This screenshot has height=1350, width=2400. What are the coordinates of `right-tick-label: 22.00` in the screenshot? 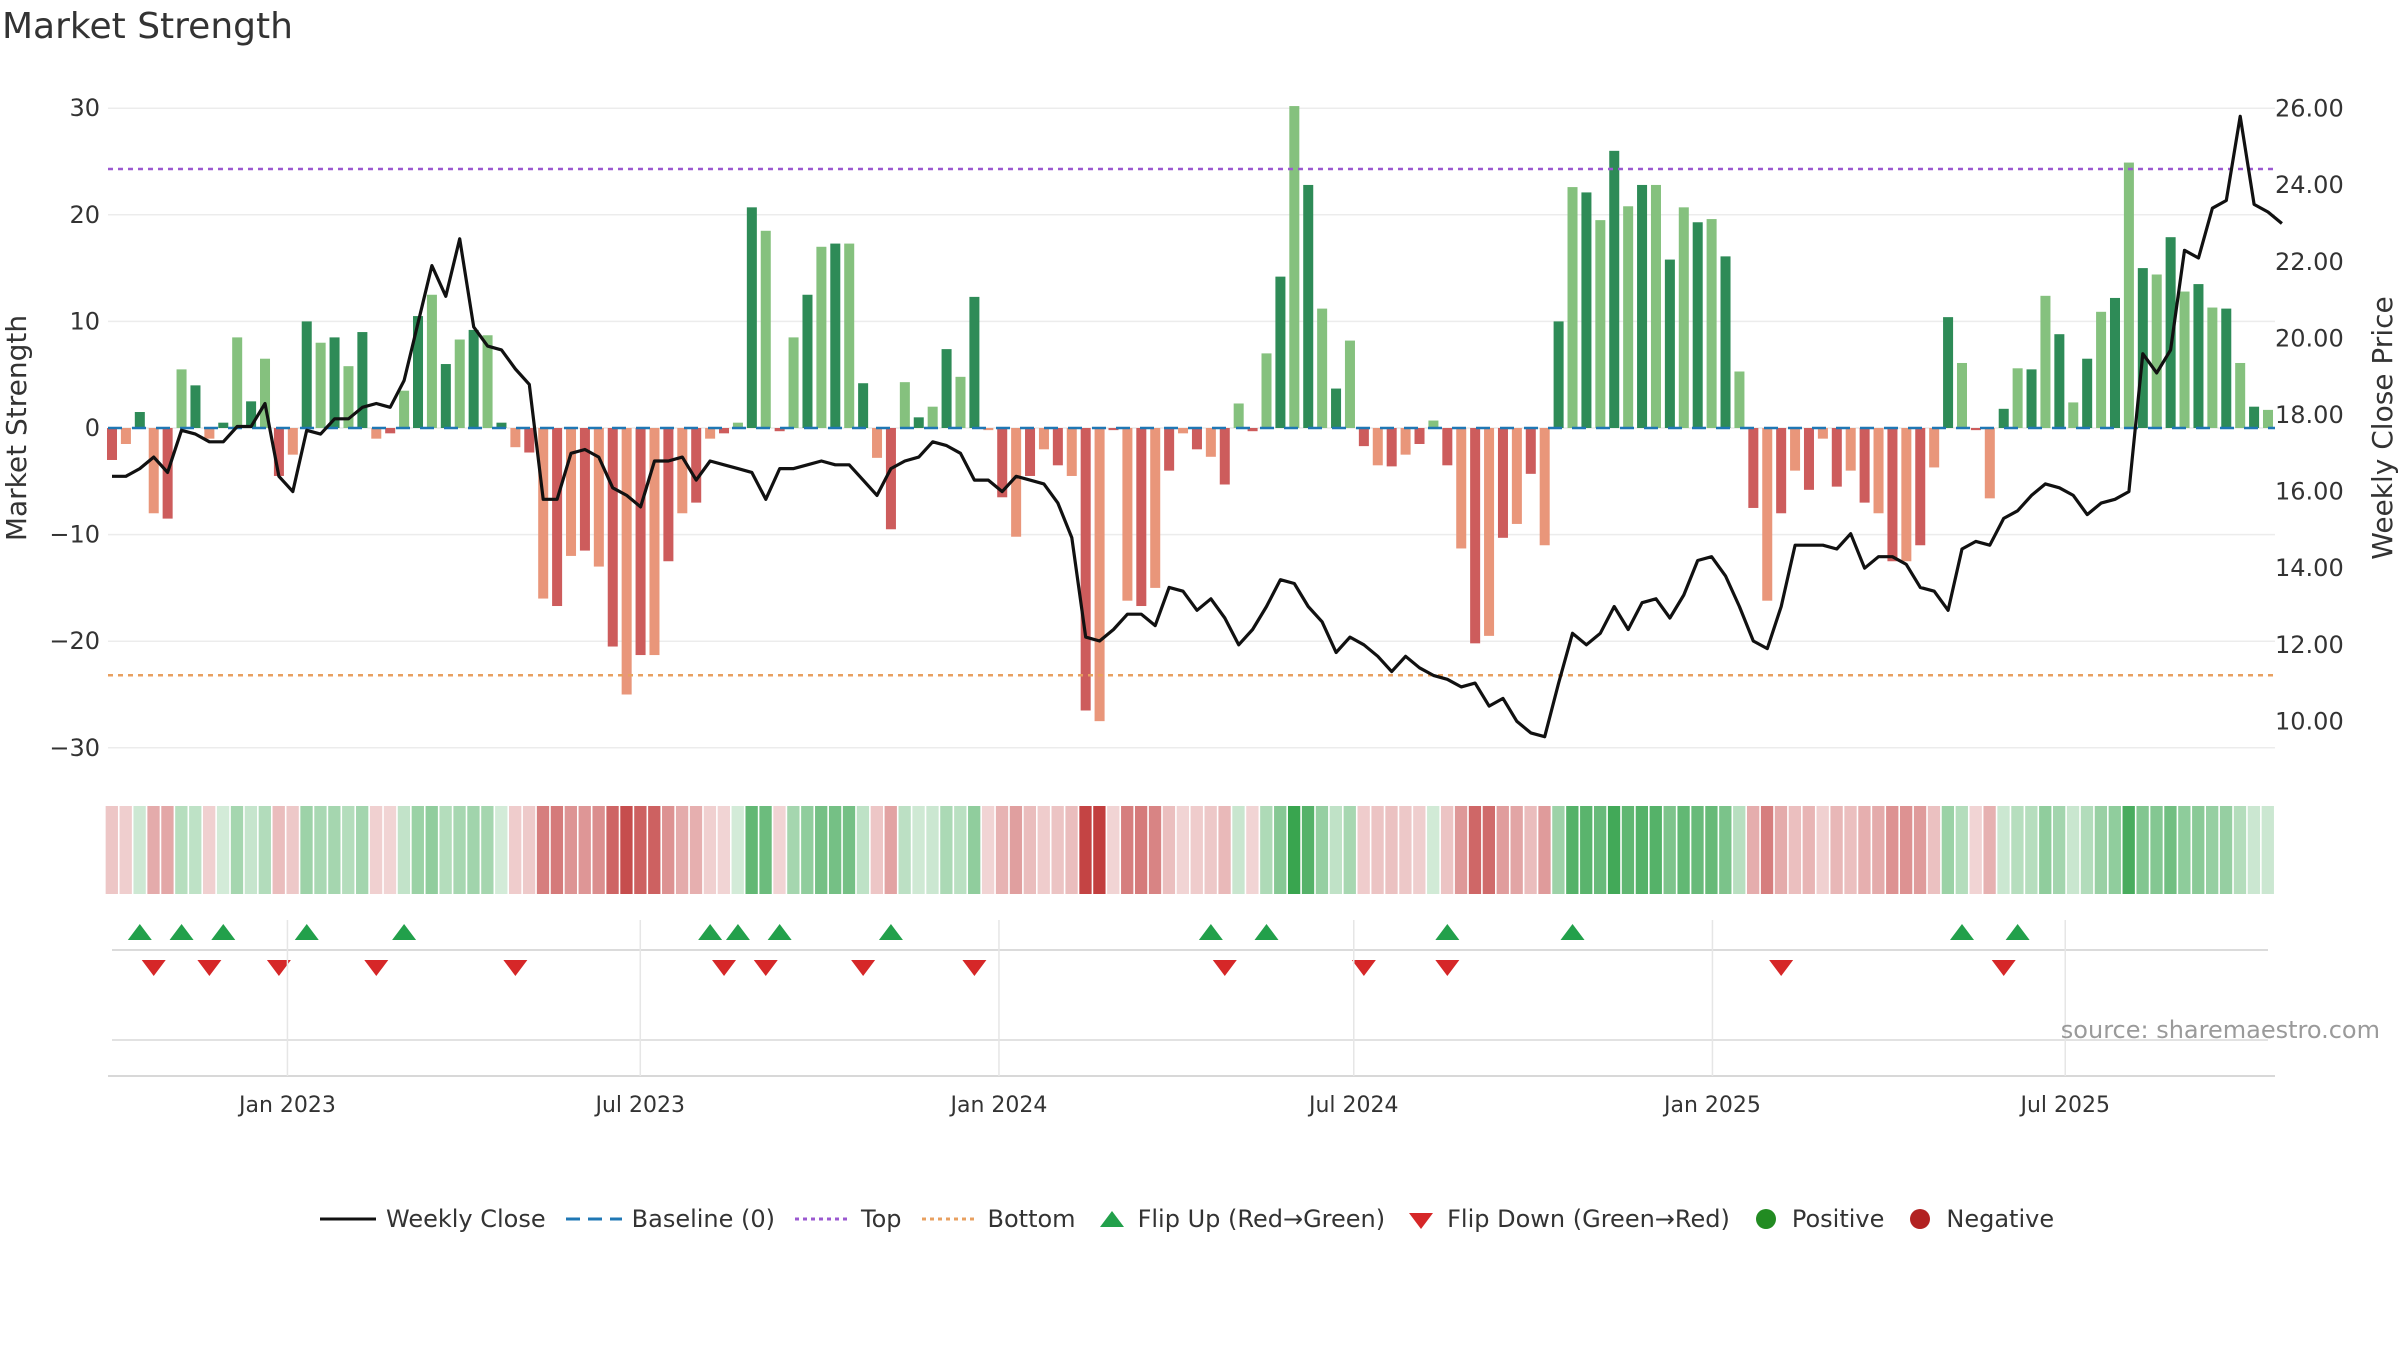 It's located at (2309, 262).